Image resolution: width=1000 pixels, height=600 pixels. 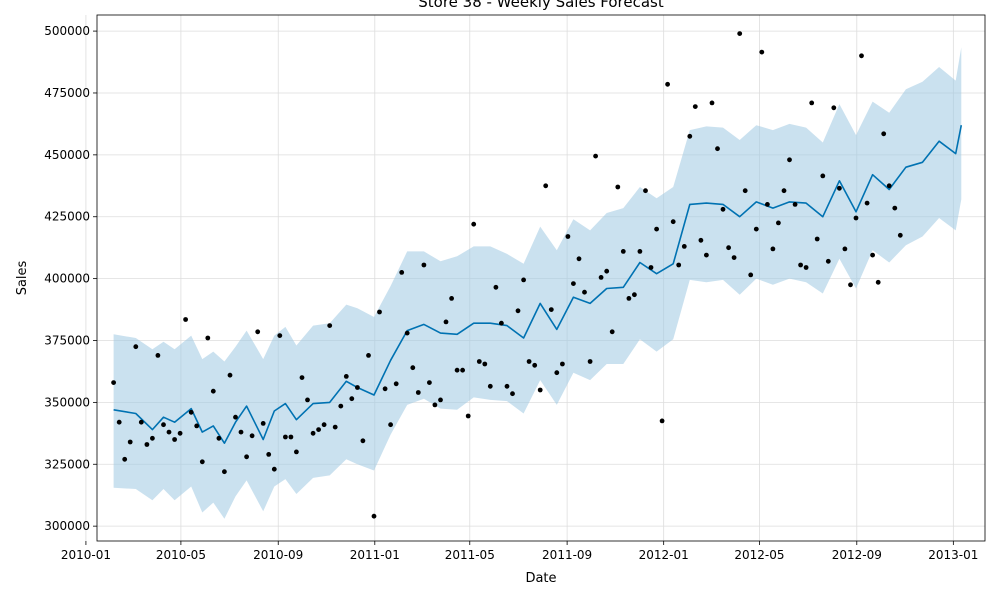 I want to click on x-tick-label: 2012-01, so click(x=664, y=555).